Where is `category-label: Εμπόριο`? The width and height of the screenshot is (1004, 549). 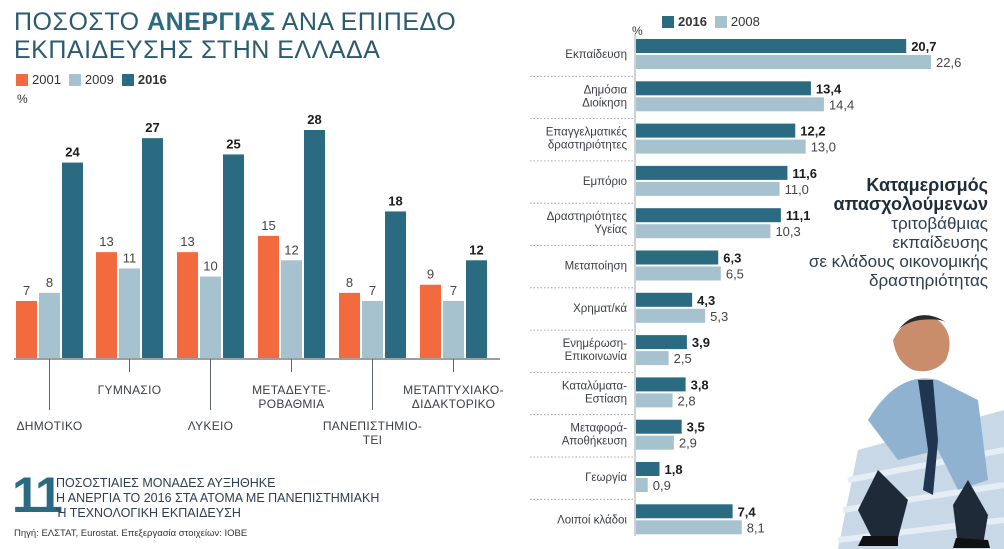
category-label: Εμπόριο is located at coordinates (605, 182).